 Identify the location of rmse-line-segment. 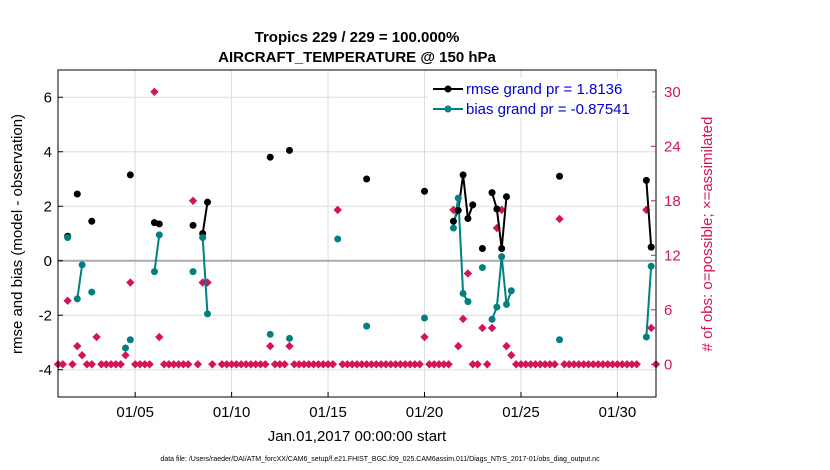
(649, 214).